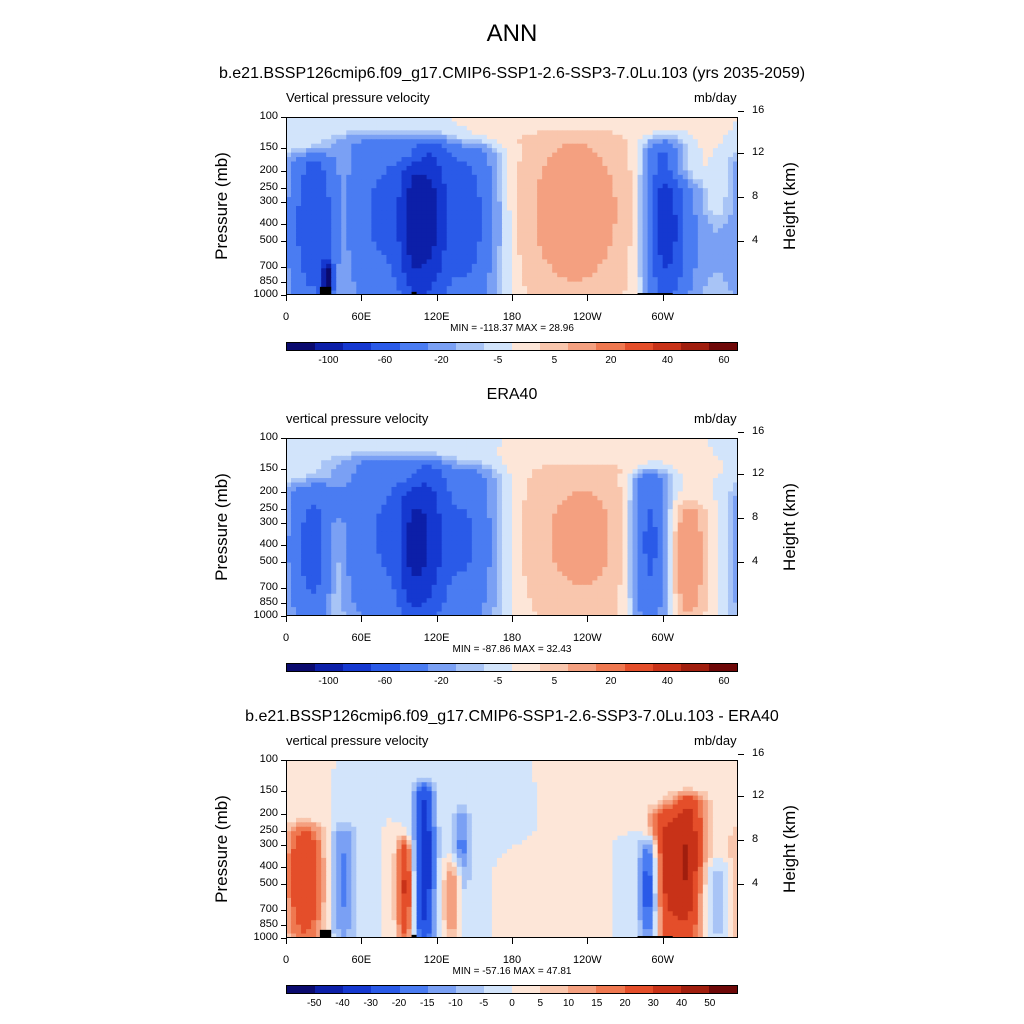 The height and width of the screenshot is (1024, 1024). Describe the element at coordinates (741, 197) in the screenshot. I see `y2-tick-mark` at that location.